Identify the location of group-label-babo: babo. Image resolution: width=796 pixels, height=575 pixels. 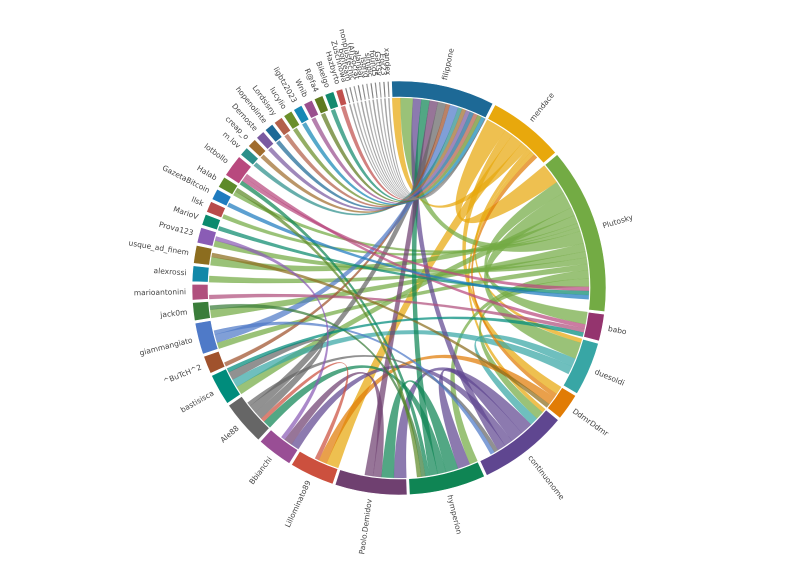
(617, 330).